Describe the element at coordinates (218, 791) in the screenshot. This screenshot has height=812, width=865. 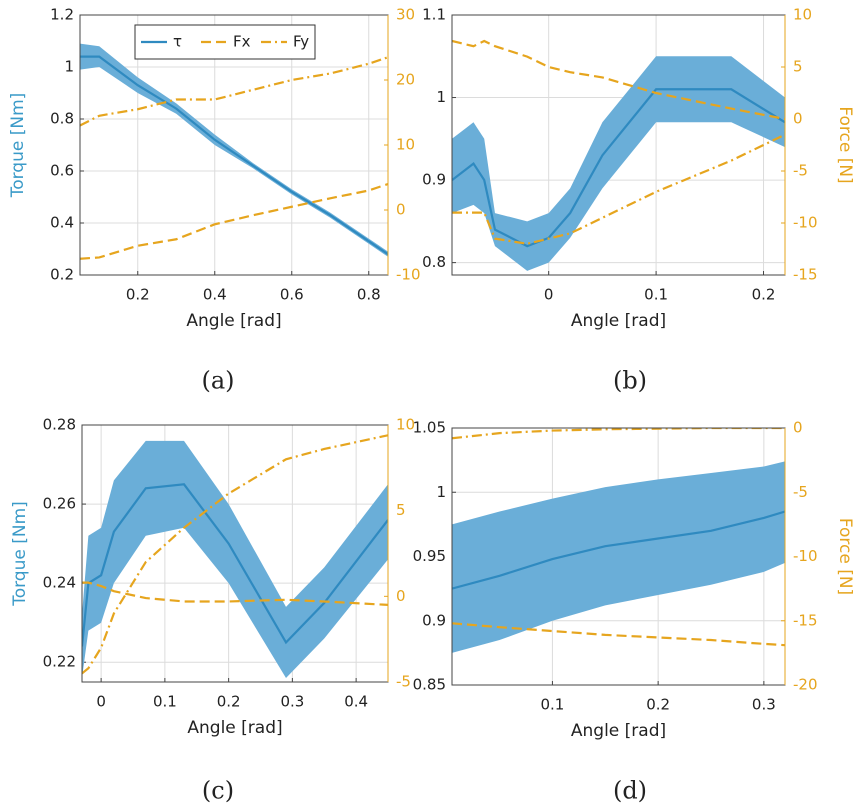
I see `caption: (c)` at that location.